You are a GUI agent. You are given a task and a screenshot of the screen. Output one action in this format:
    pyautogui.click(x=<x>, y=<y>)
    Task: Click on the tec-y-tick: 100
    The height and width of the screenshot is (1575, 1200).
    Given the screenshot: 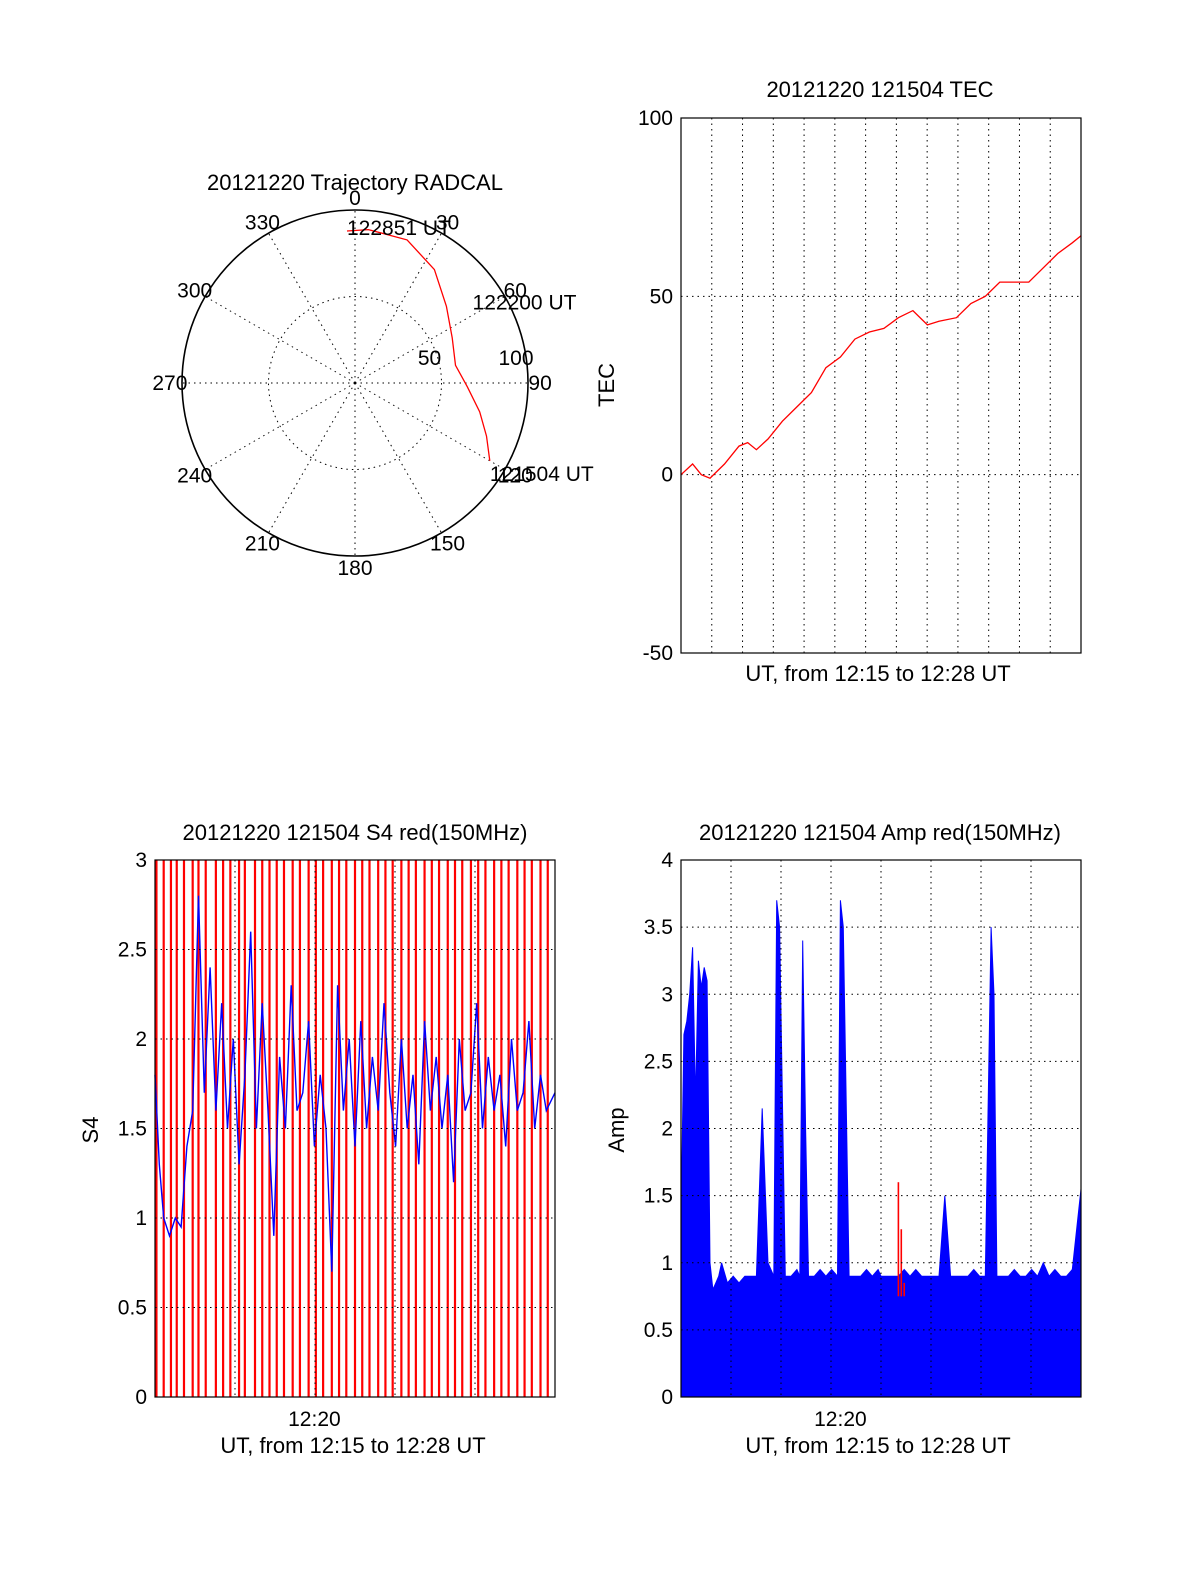 What is the action you would take?
    pyautogui.click(x=655, y=118)
    